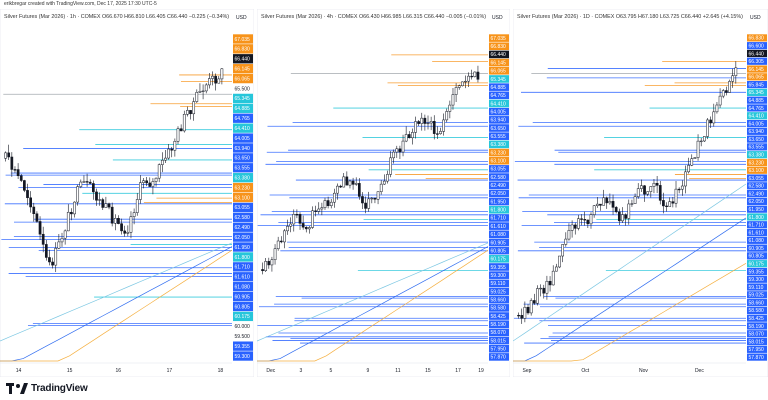 The width and height of the screenshot is (768, 400). Describe the element at coordinates (458, 371) in the screenshot. I see `time-tick-label: 17` at that location.